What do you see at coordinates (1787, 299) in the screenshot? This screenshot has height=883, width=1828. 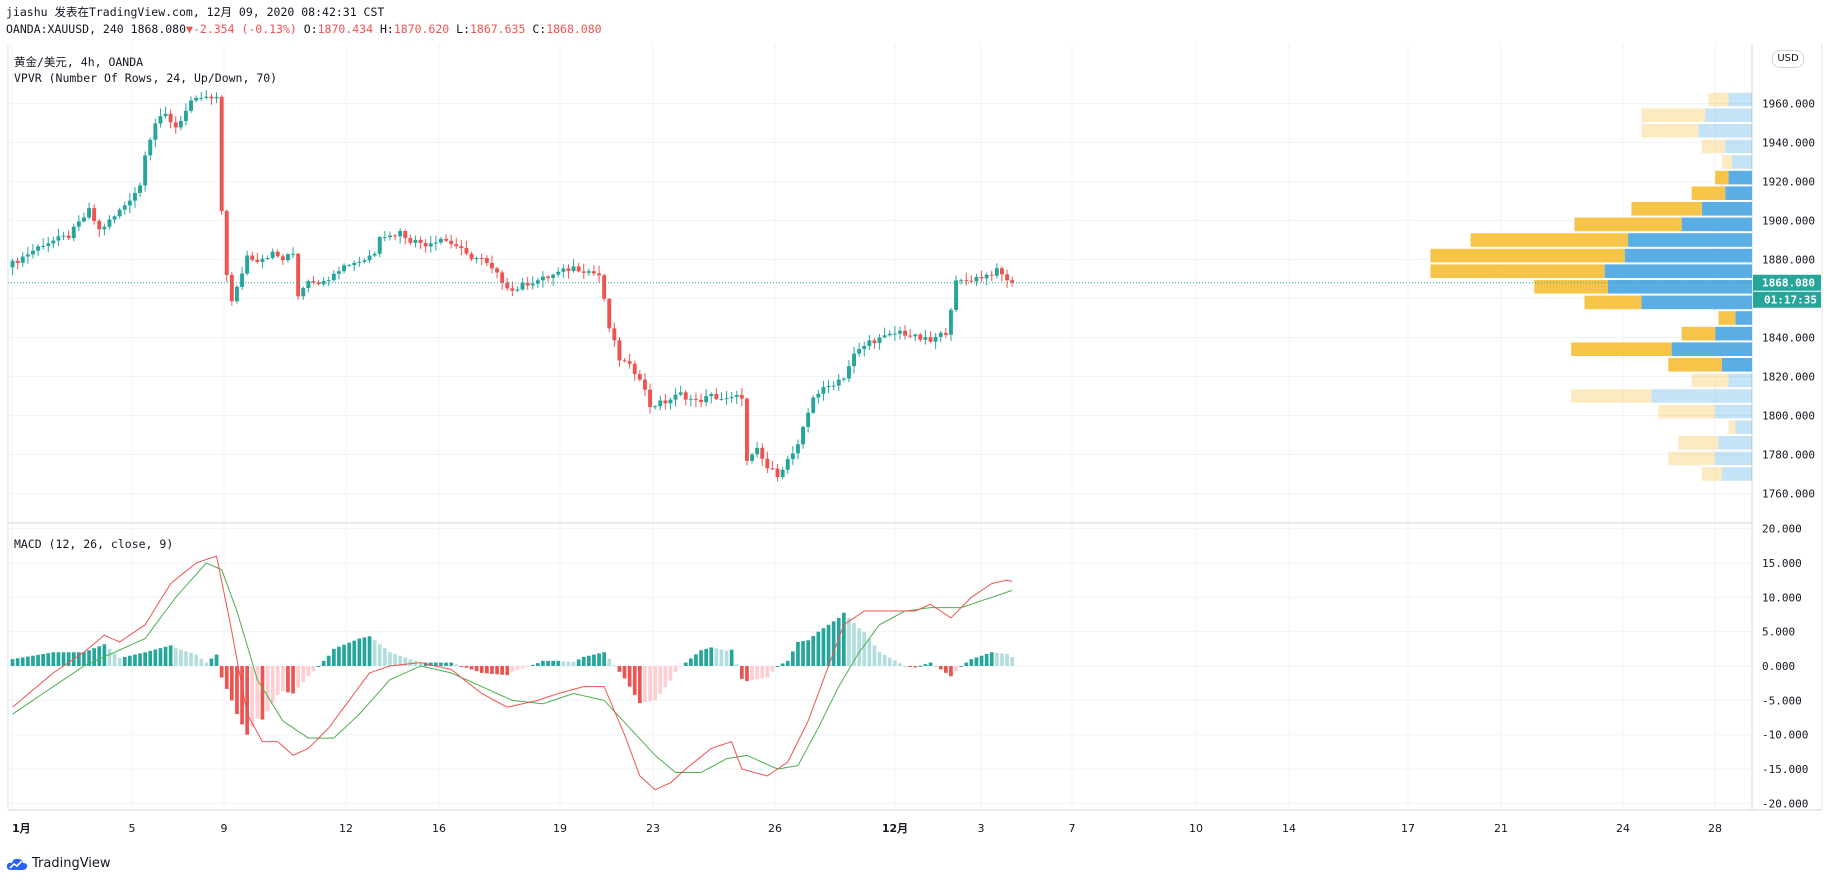 I see `countdown-box` at bounding box center [1787, 299].